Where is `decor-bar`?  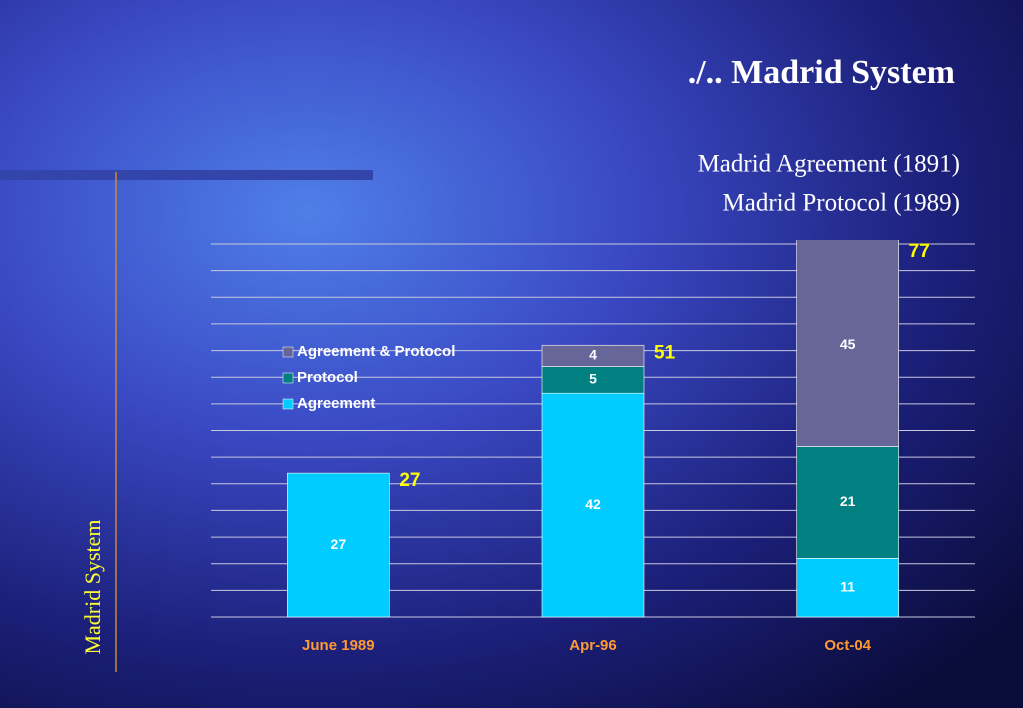 decor-bar is located at coordinates (186, 175).